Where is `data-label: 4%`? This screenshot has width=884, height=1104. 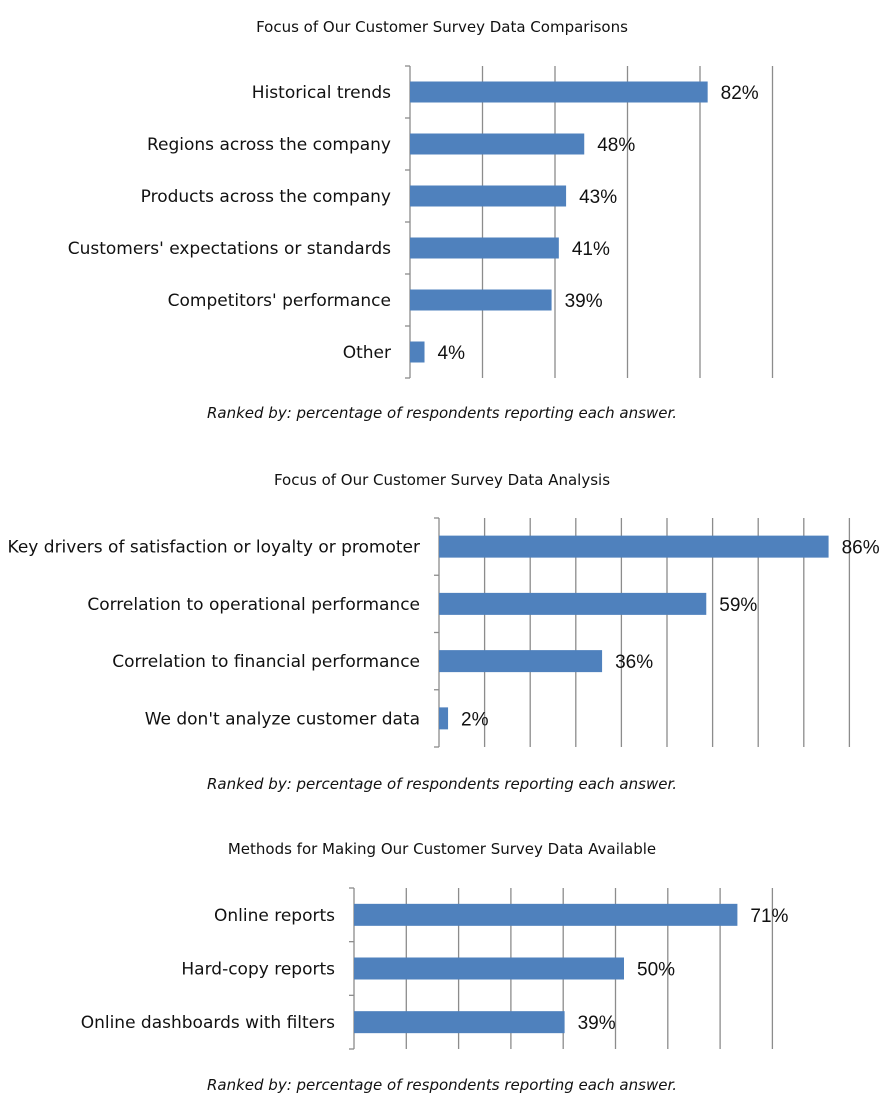
data-label: 4% is located at coordinates (452, 353).